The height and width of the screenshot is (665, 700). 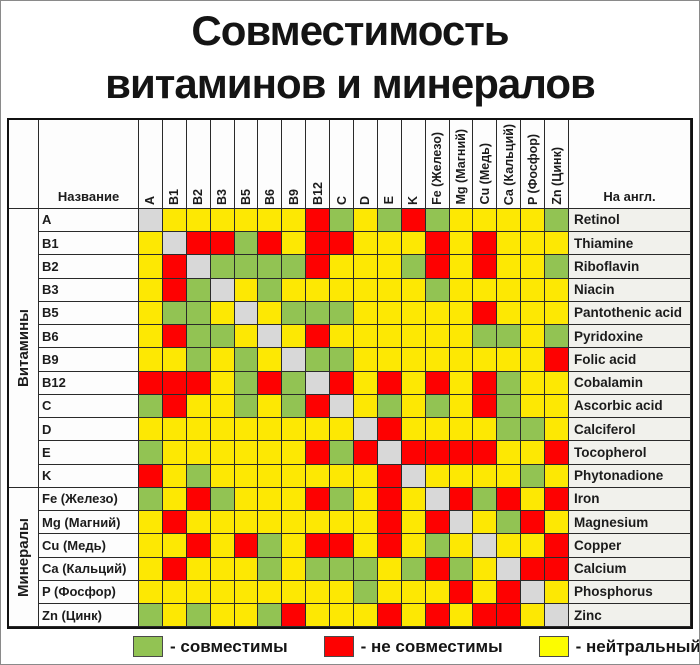 I want to click on eng-name: Zinc, so click(x=630, y=616).